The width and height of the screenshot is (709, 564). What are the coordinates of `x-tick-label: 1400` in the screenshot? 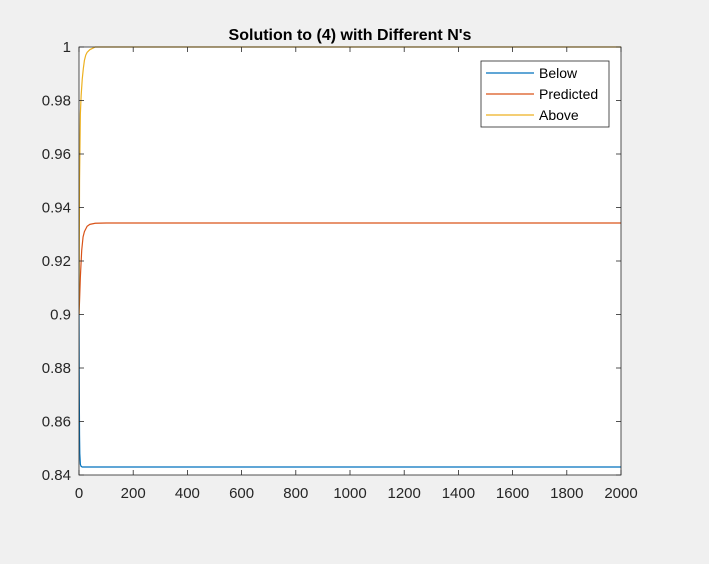 It's located at (458, 493).